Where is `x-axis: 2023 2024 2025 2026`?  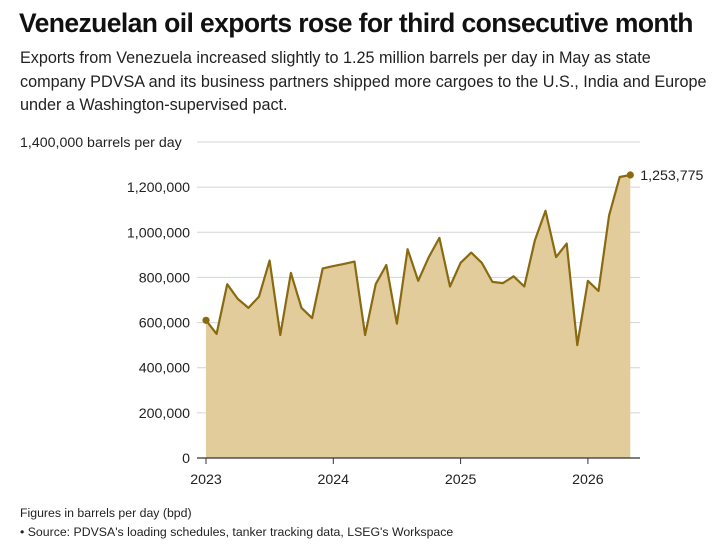
x-axis: 2023 2024 2025 2026 is located at coordinates (415, 472).